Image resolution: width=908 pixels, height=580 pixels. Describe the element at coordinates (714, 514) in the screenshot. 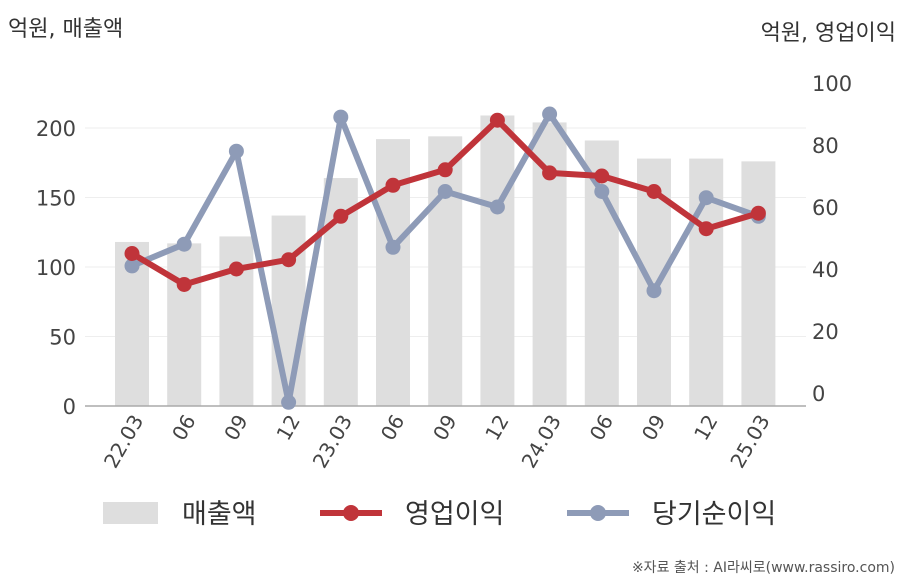

I see `legend-label: 당기순이익` at that location.